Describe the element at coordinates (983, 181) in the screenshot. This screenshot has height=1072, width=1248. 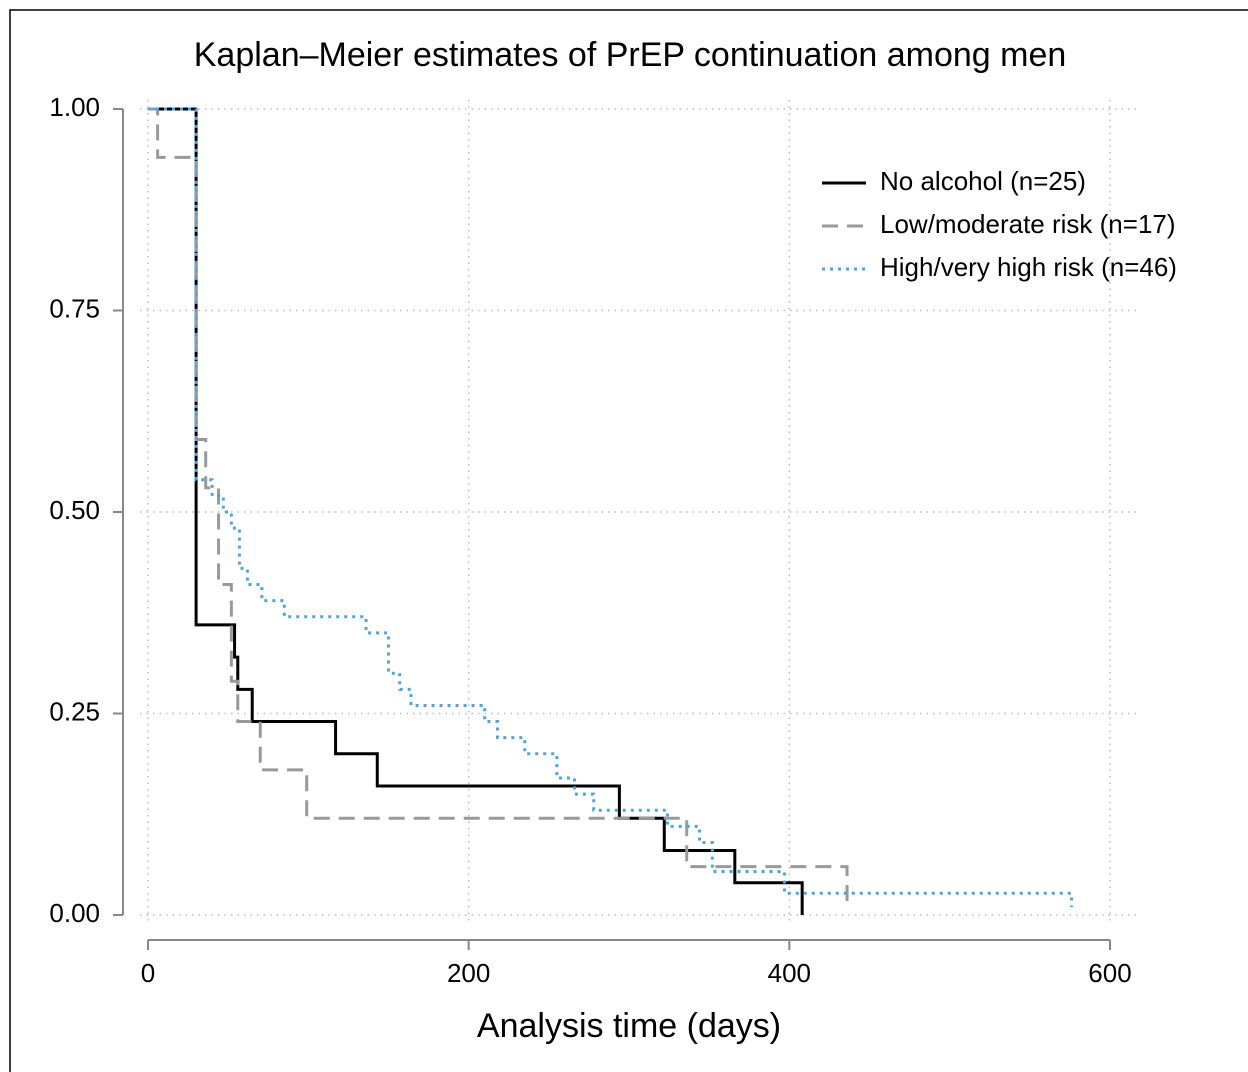
I see `legend-label: No alcohol (n=25)` at that location.